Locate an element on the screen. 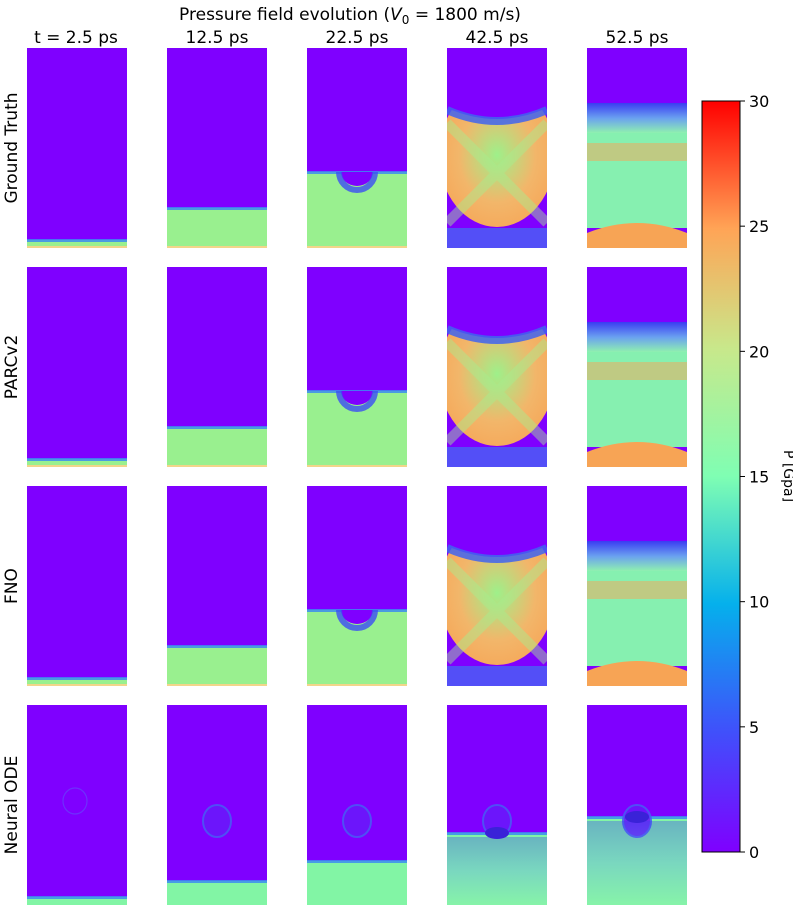 This screenshot has width=793, height=909. colorbar-tick-label: 15 is located at coordinates (759, 477).